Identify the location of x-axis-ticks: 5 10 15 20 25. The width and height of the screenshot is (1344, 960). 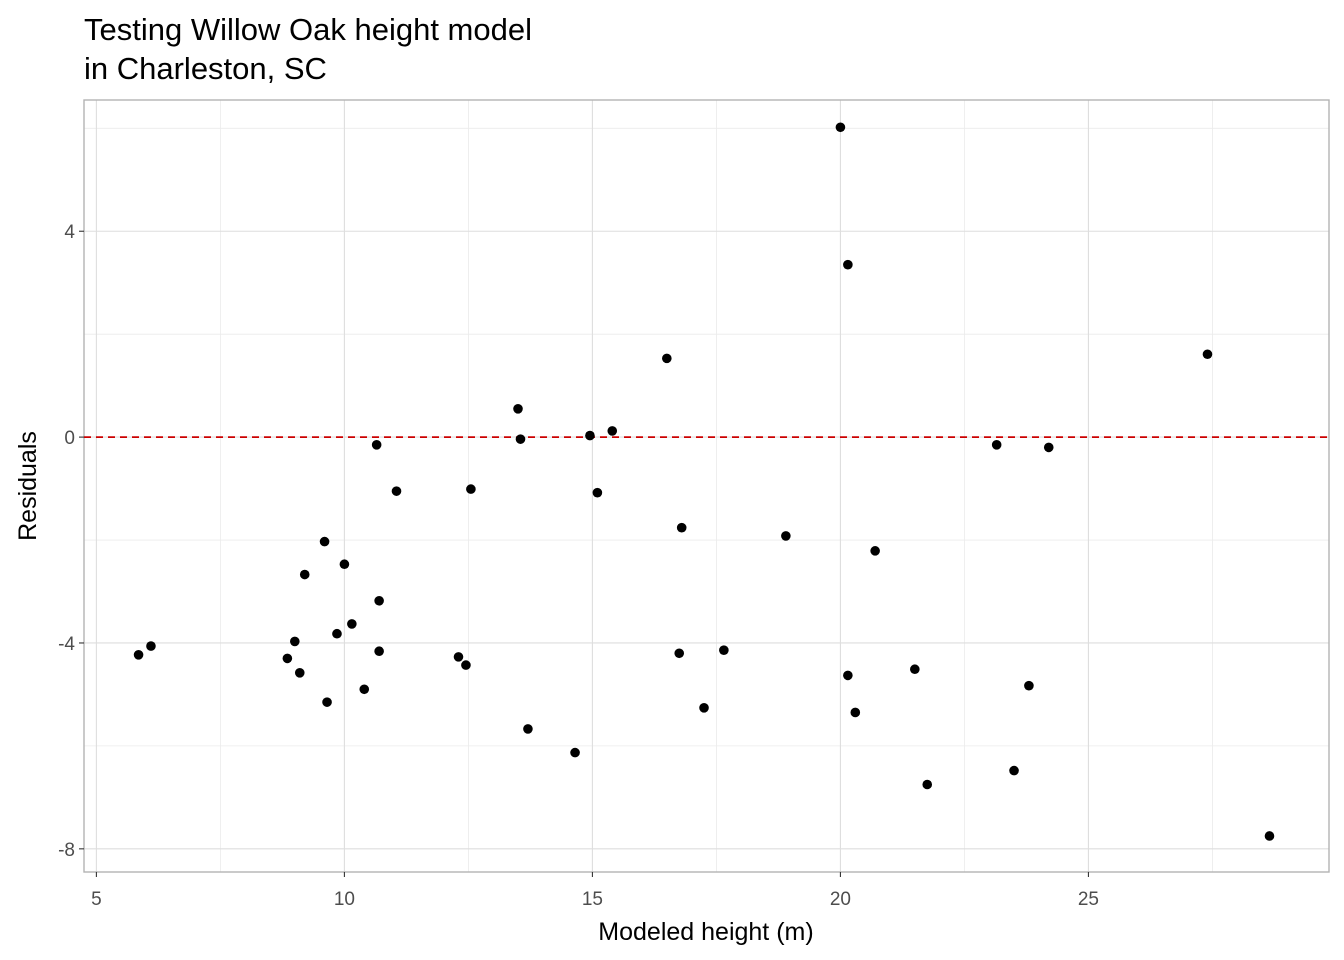
(595, 891).